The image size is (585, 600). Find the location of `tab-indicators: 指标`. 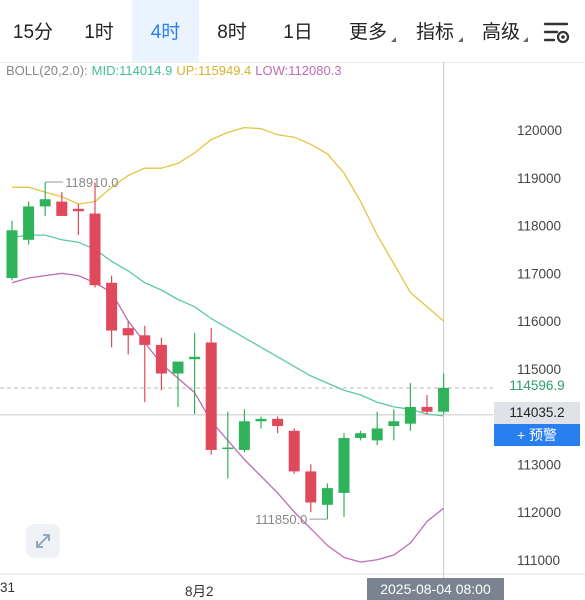

tab-indicators: 指标 is located at coordinates (435, 31).